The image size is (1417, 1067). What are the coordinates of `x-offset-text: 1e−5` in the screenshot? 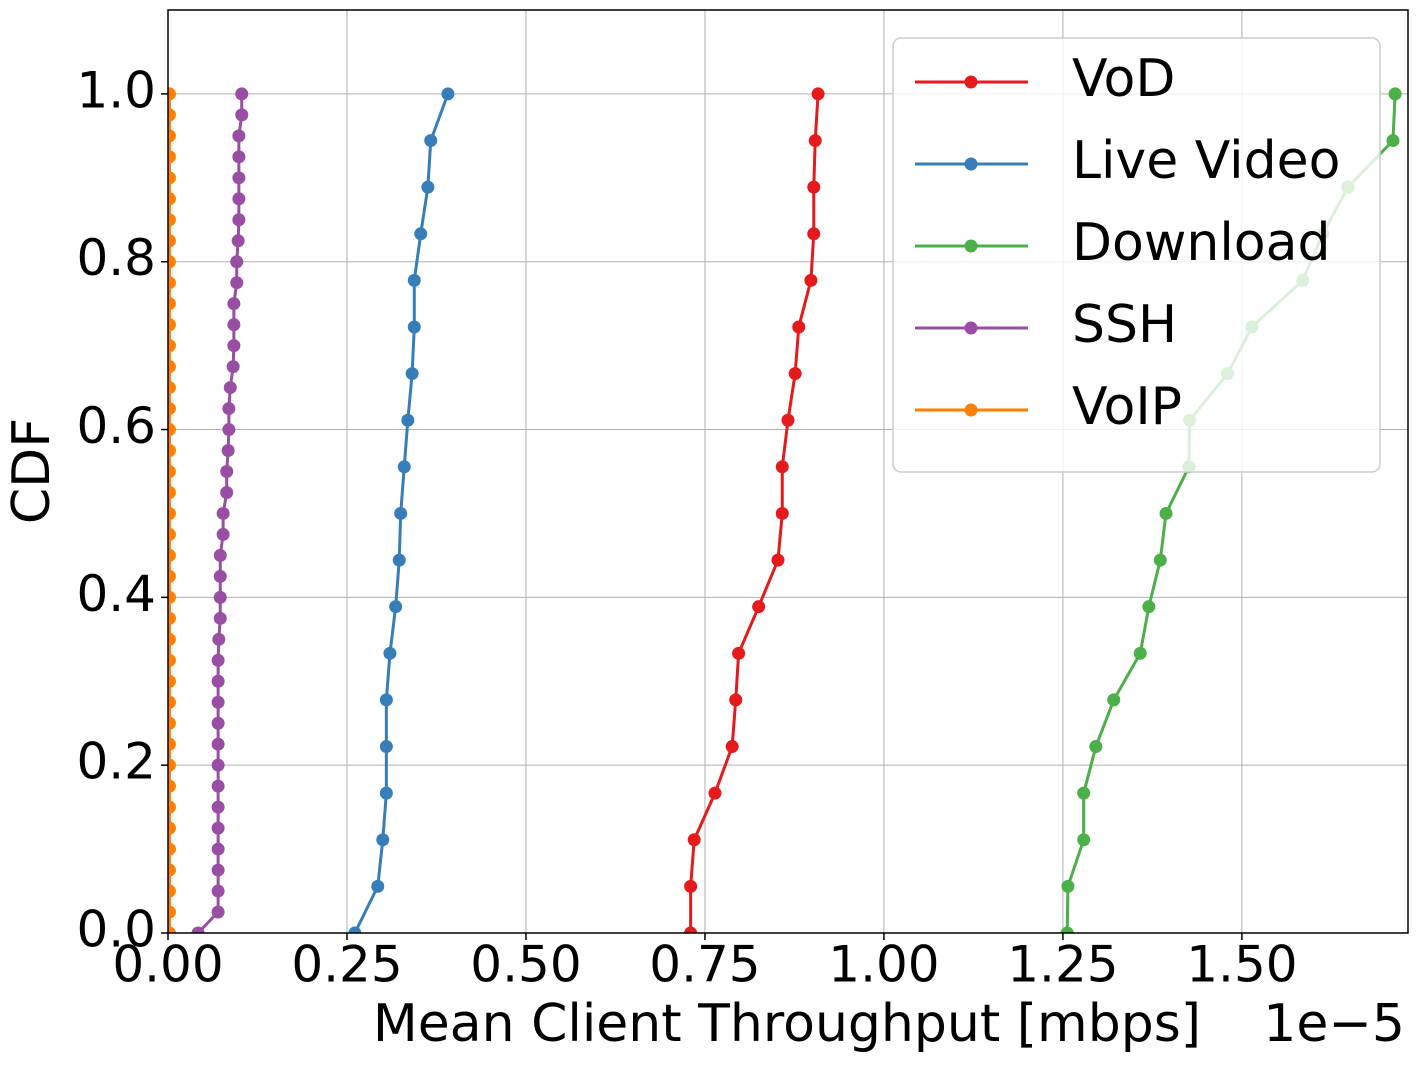 It's located at (1334, 1024).